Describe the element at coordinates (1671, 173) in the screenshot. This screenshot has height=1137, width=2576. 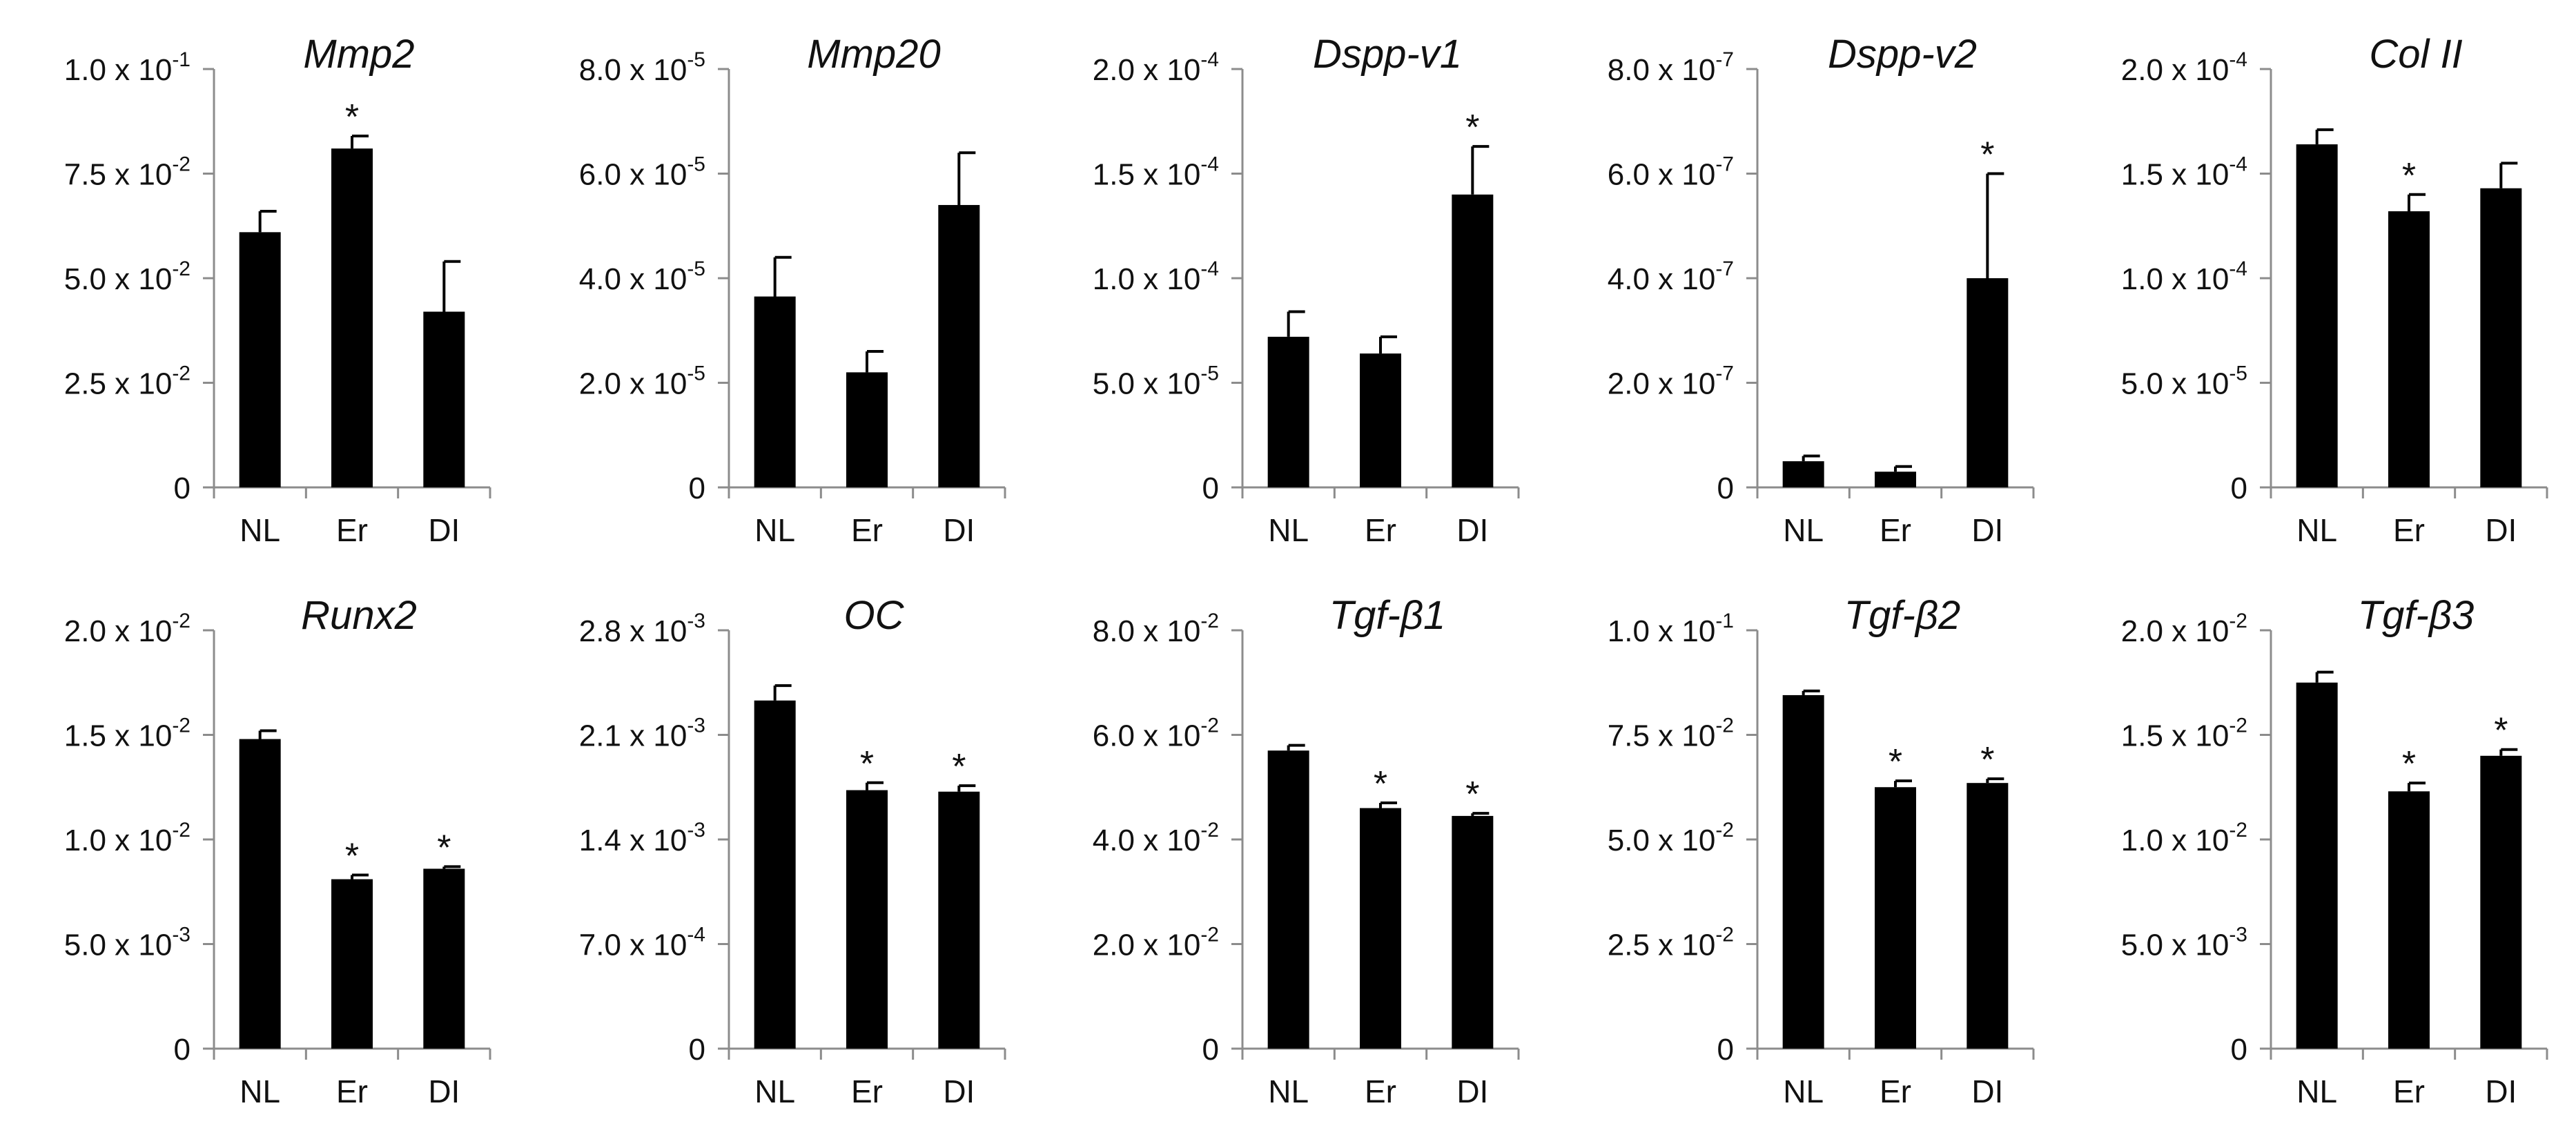
I see `y-tick-label: 6.0 x 10⁻⁷` at that location.